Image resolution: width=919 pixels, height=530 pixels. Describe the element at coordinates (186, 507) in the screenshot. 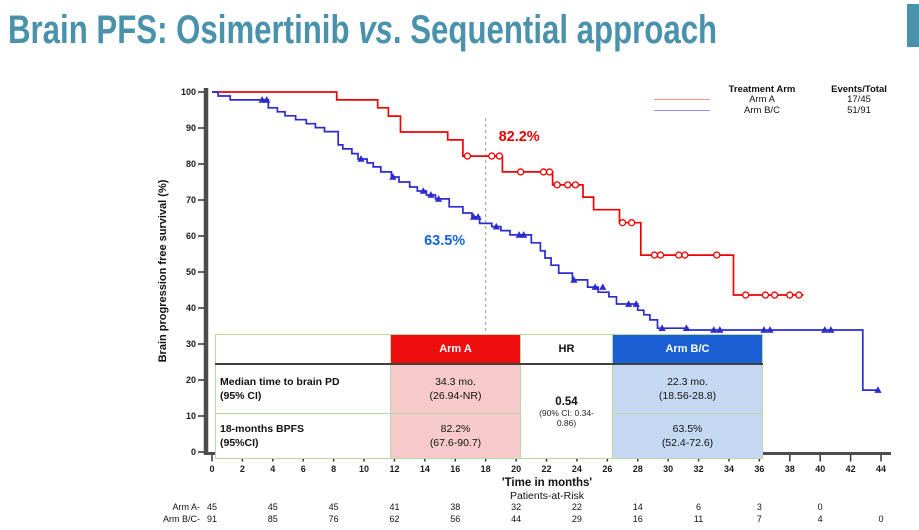

I see `at-risk-row-label: Arm A-` at that location.